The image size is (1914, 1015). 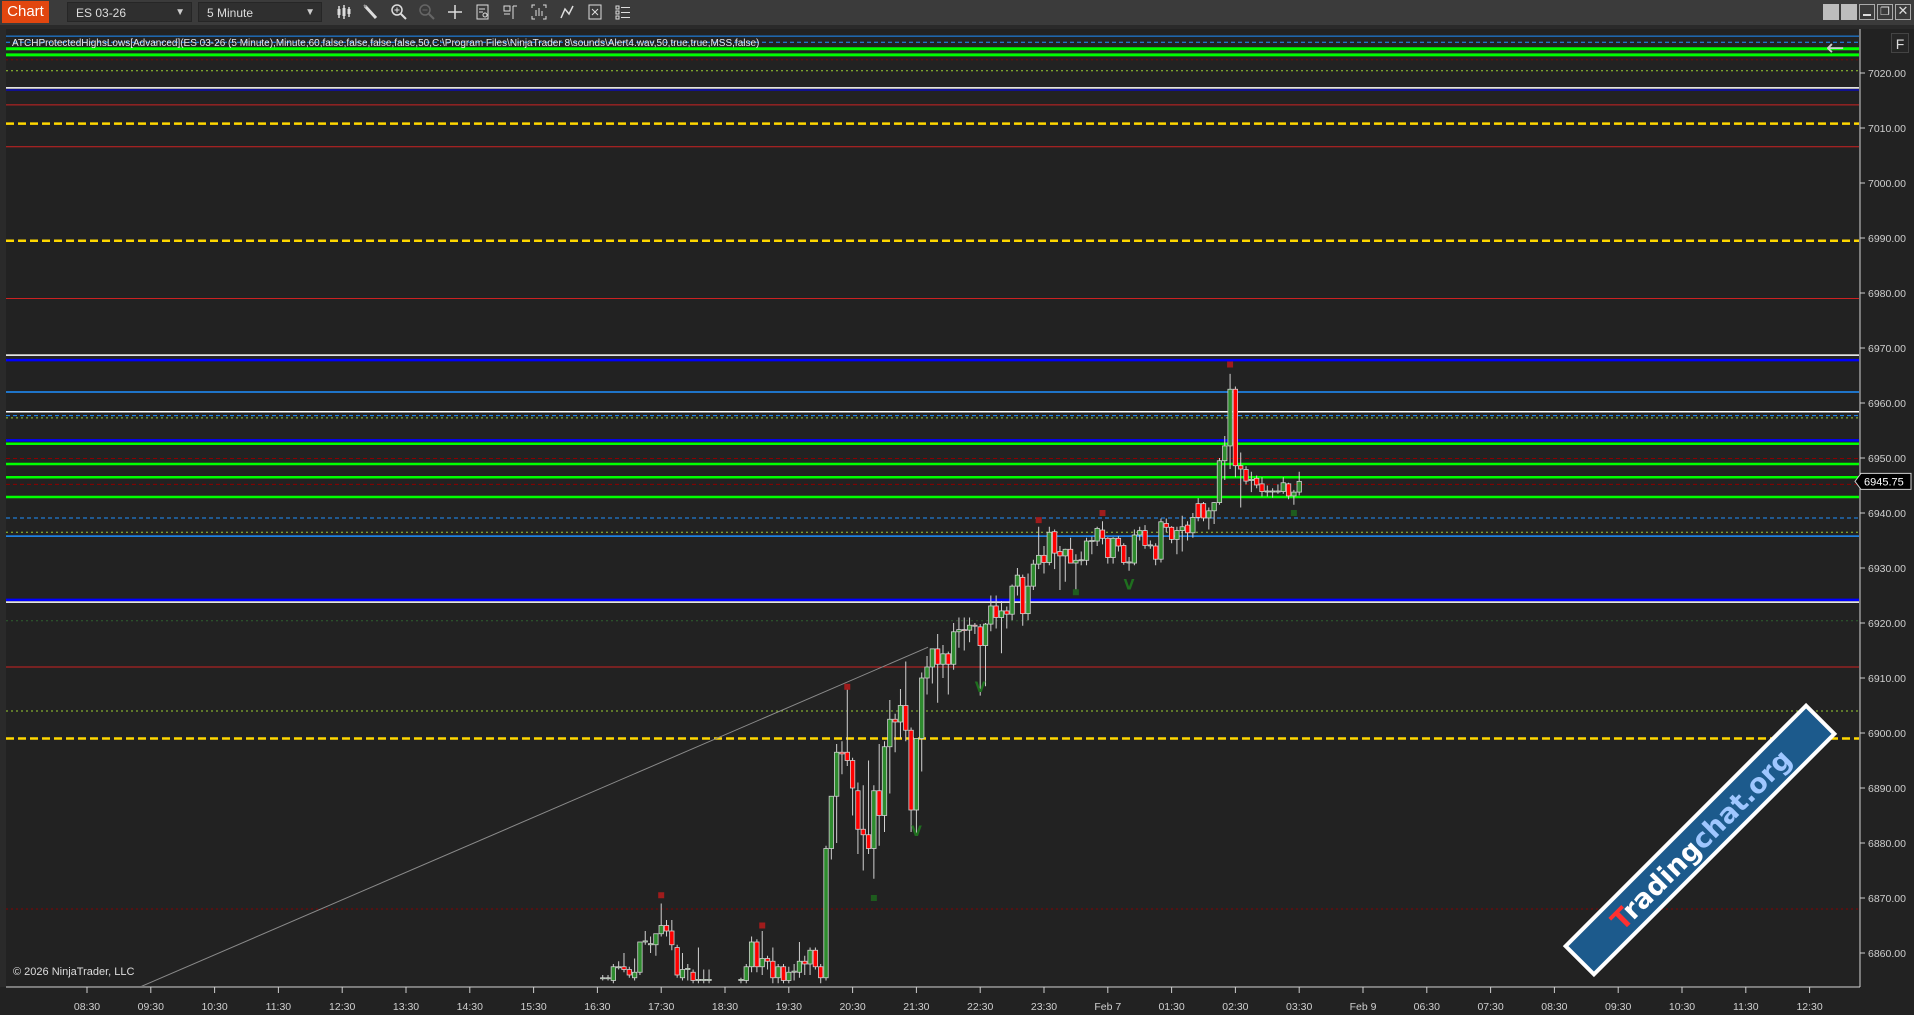 I want to click on chart-menu-button: Chart, so click(x=25, y=12).